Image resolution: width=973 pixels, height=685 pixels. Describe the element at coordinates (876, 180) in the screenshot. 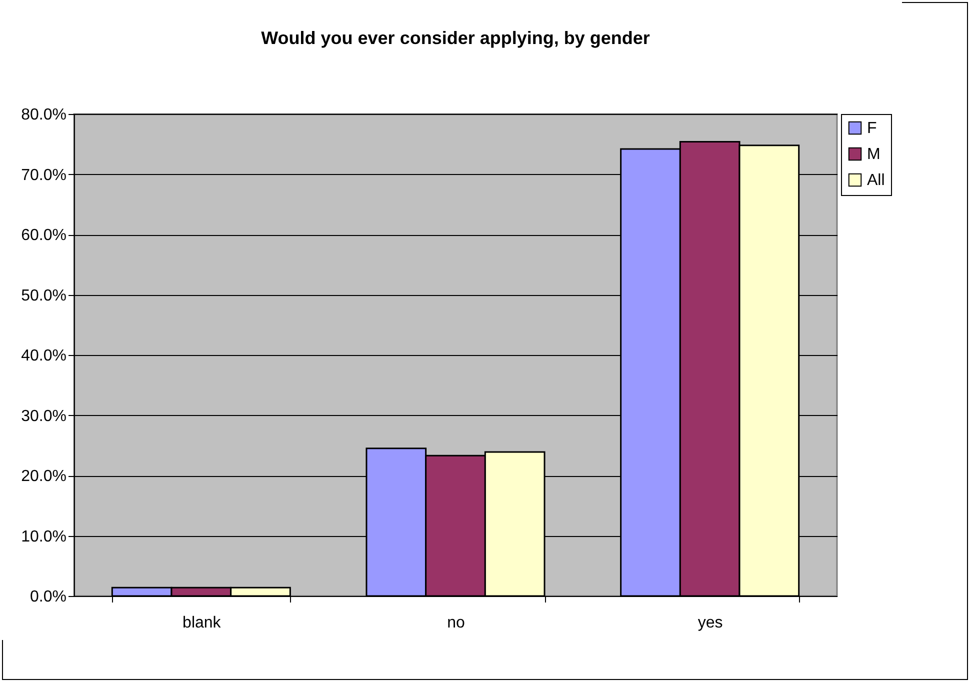

I see `legend-label: All` at that location.